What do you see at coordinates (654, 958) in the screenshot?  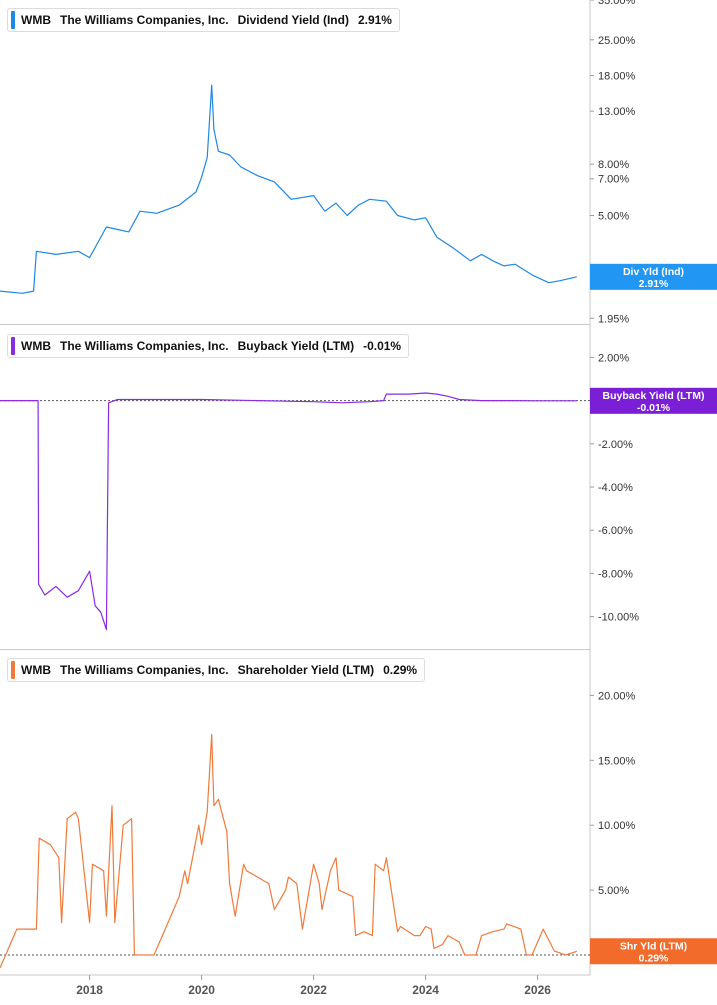 I see `value-tag-value: 0.29%` at bounding box center [654, 958].